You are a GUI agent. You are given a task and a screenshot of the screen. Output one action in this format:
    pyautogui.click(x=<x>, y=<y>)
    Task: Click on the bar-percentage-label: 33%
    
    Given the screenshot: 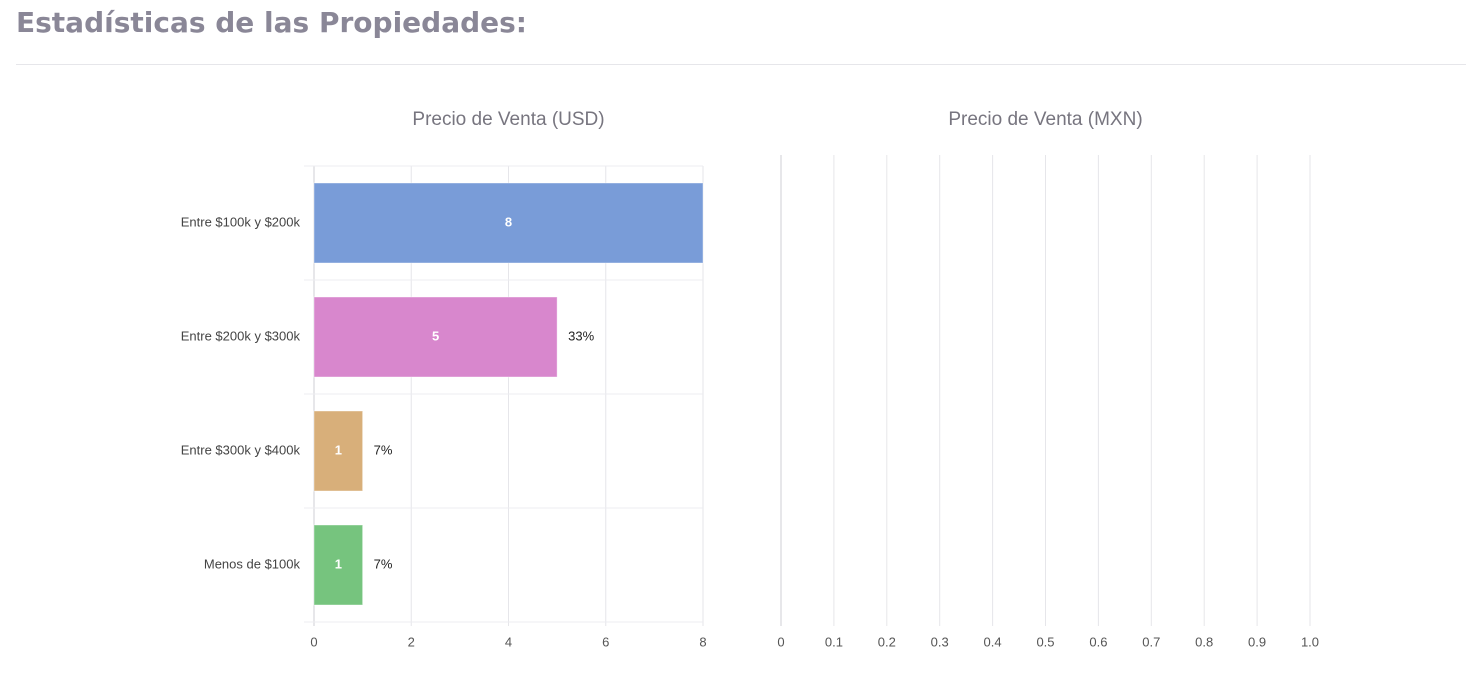 What is the action you would take?
    pyautogui.click(x=581, y=335)
    